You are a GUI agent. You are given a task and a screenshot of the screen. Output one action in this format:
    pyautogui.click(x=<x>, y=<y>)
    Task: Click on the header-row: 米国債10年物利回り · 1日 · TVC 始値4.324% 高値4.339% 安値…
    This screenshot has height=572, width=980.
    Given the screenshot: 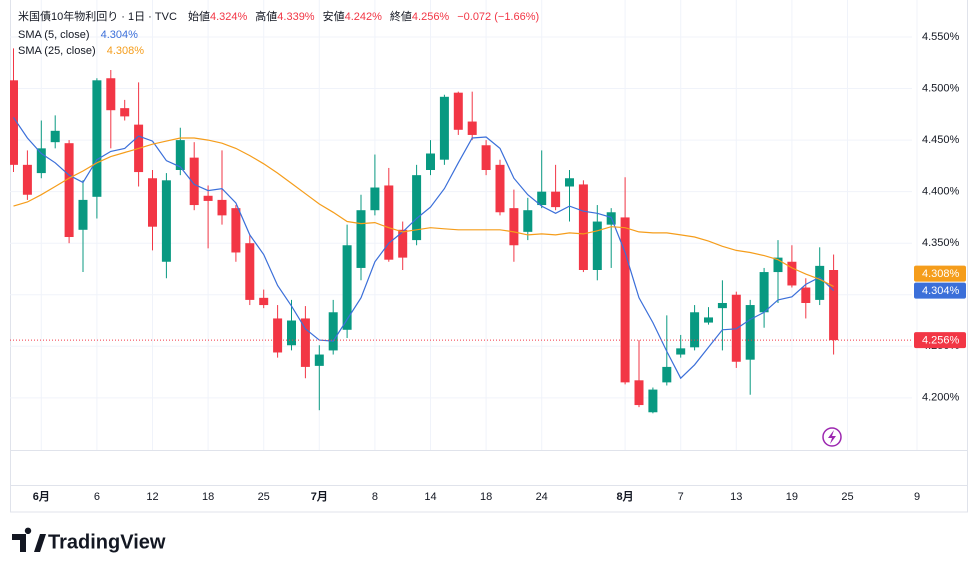 What is the action you would take?
    pyautogui.click(x=278, y=17)
    